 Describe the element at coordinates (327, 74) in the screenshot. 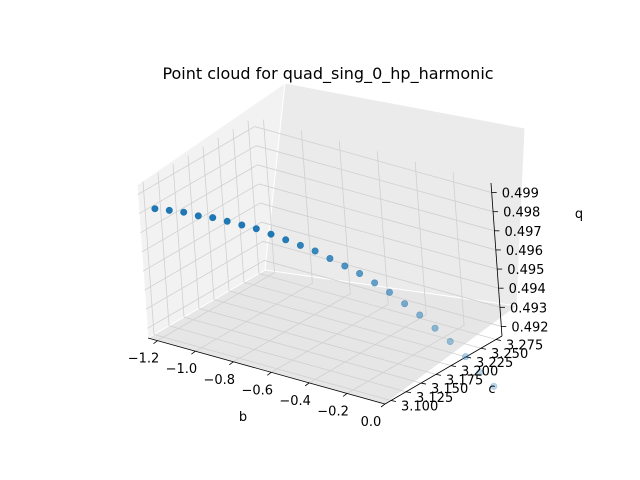

I see `chart-title: Point cloud for quad_sing_0_hp_harmonic` at that location.